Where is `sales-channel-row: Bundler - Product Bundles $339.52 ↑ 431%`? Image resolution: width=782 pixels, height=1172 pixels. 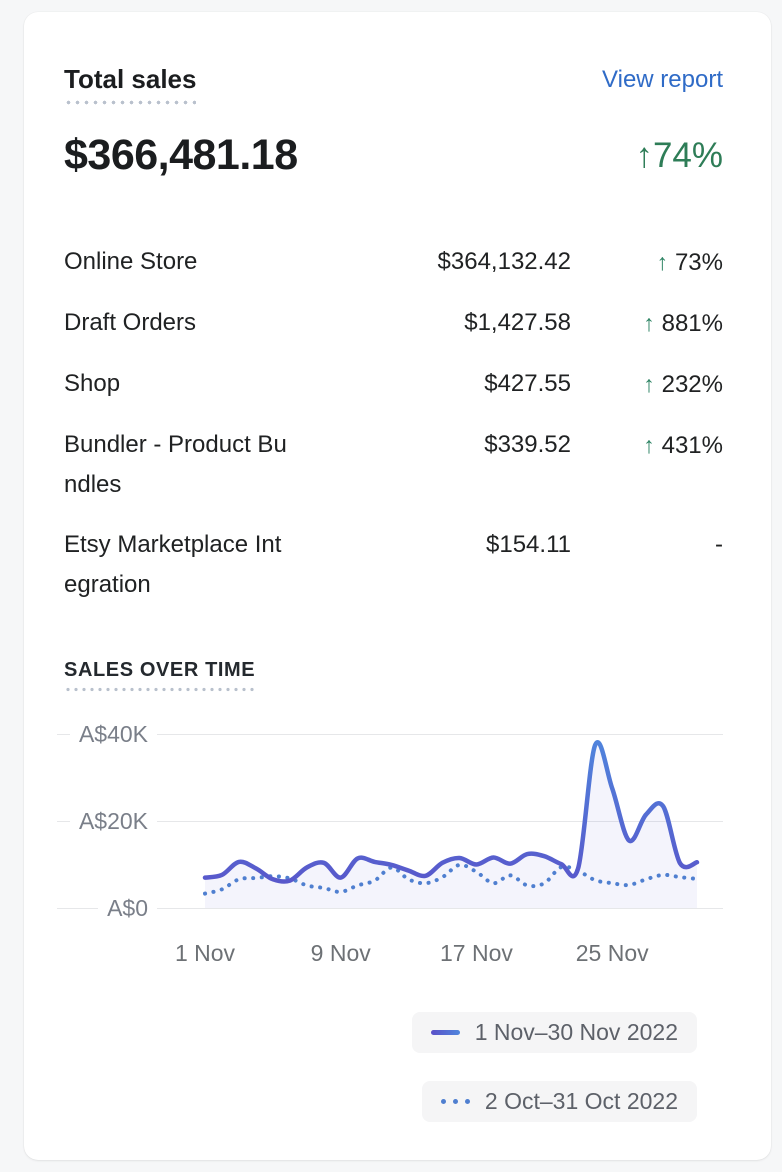
sales-channel-row: Bundler - Product Bundles $339.52 ↑ 431% is located at coordinates (393, 465).